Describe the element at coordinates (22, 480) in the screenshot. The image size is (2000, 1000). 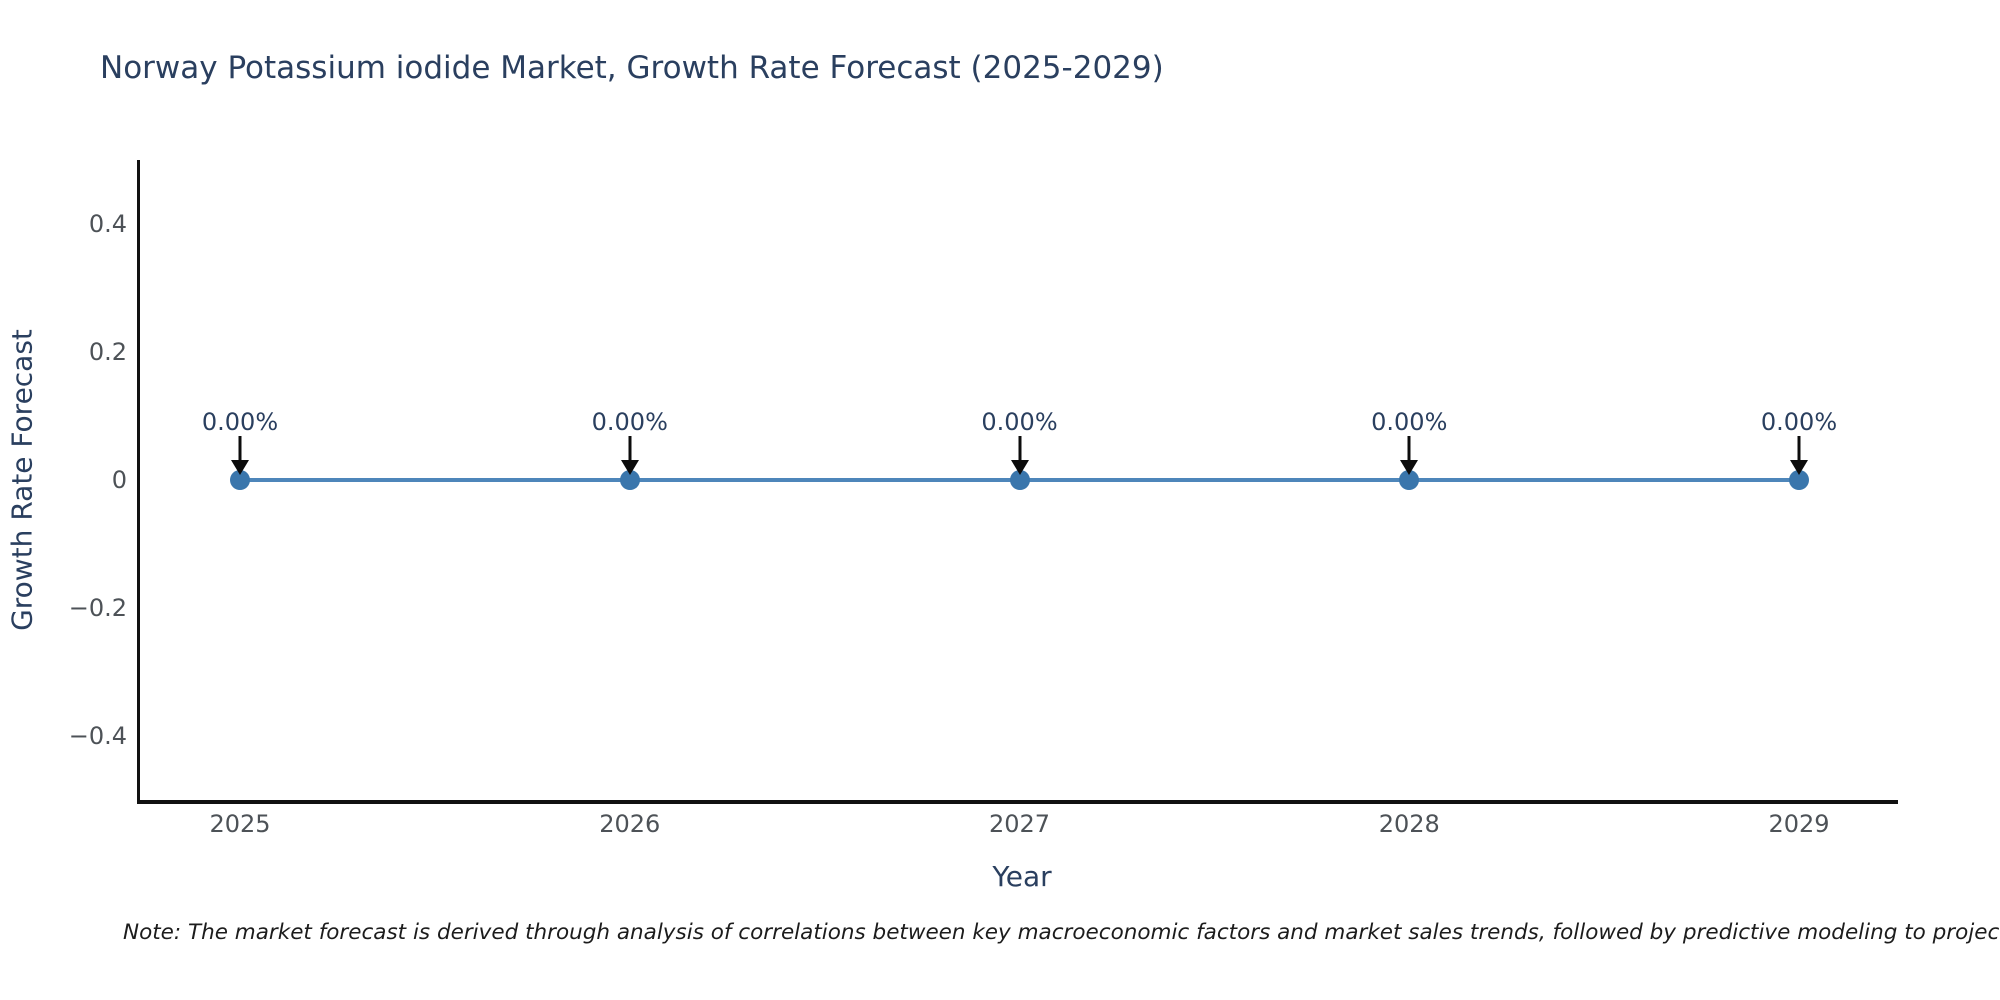
I see `y-axis-title: Growth Rate Forecast` at that location.